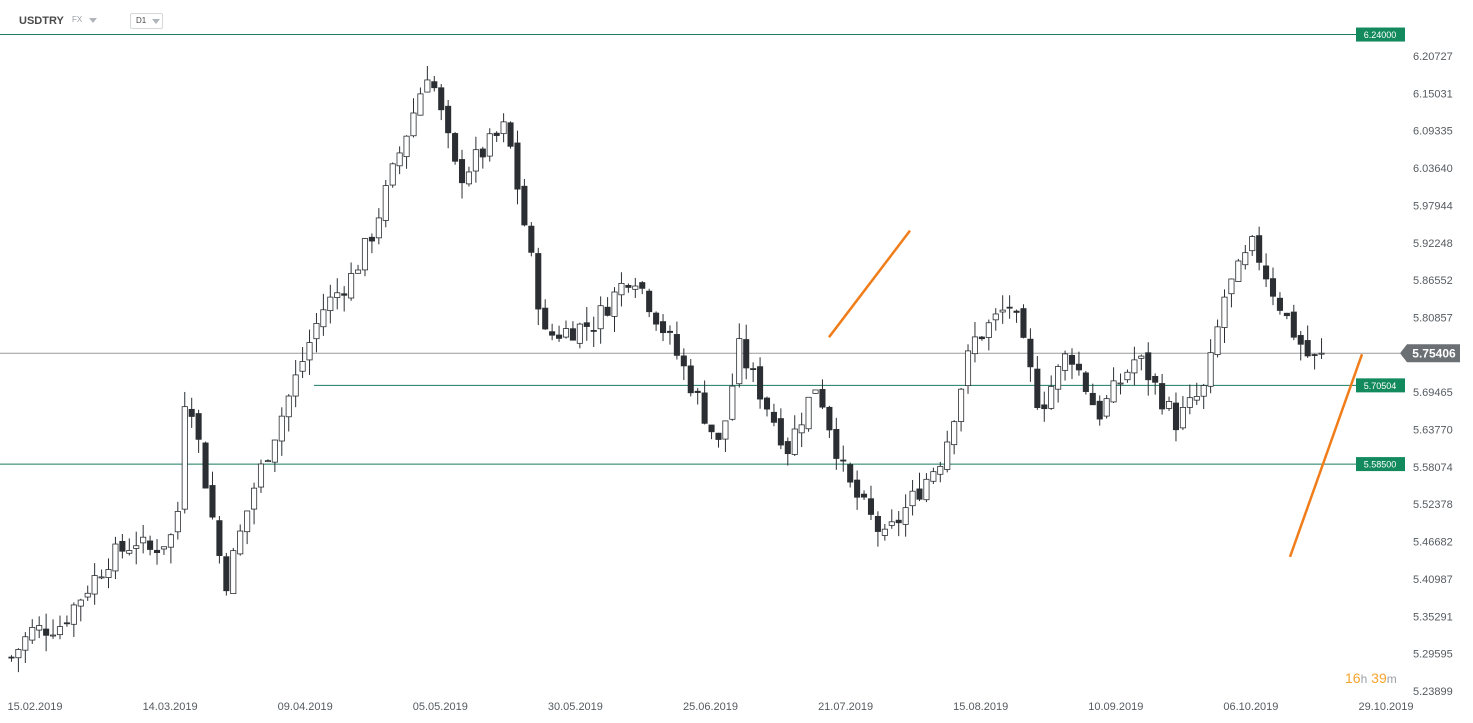 The width and height of the screenshot is (1473, 723). Describe the element at coordinates (1250, 707) in the screenshot. I see `x-tick-label: 06.10.2019` at that location.